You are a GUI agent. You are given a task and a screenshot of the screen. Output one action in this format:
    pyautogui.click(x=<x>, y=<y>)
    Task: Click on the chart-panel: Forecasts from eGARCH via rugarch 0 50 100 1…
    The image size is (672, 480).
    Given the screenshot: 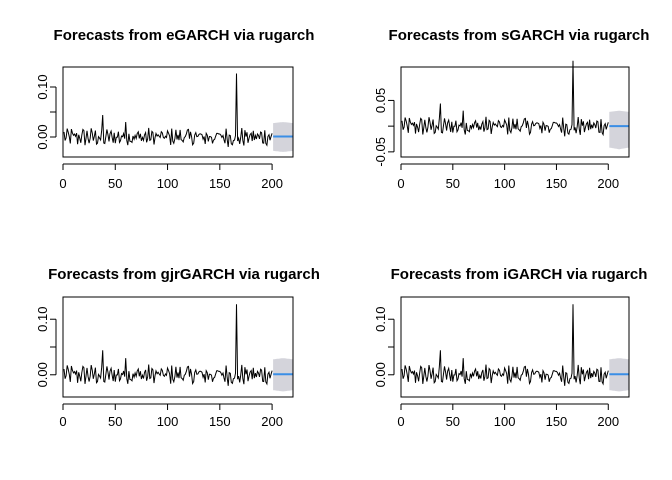 What is the action you would take?
    pyautogui.click(x=174, y=109)
    